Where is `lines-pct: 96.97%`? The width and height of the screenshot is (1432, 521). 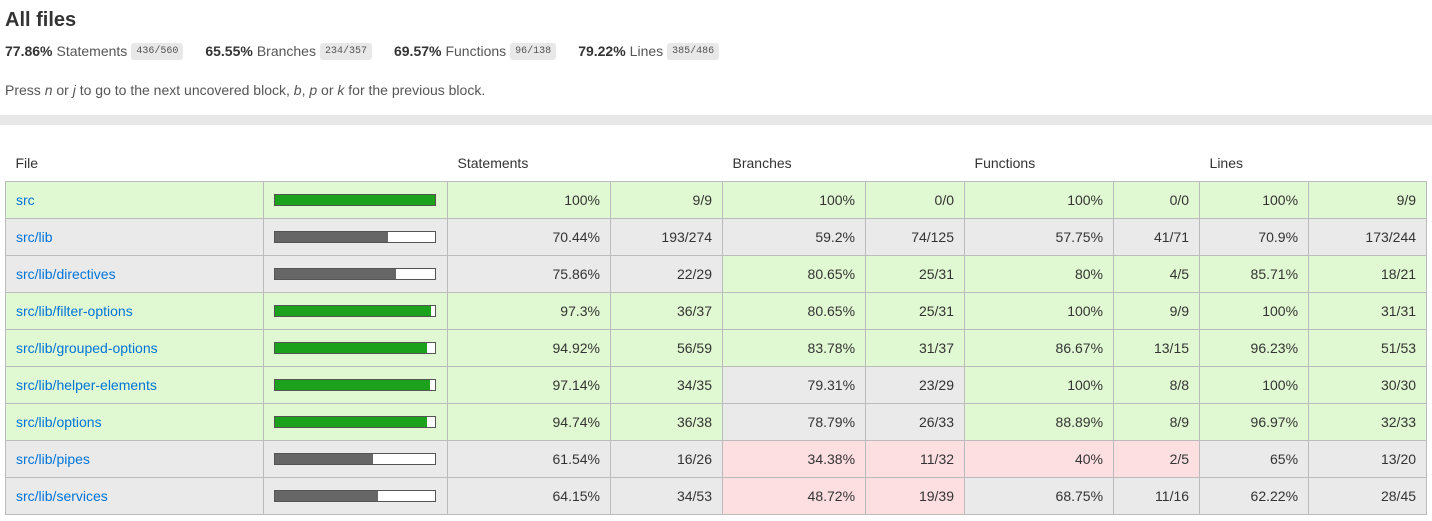
lines-pct: 96.97% is located at coordinates (1254, 422).